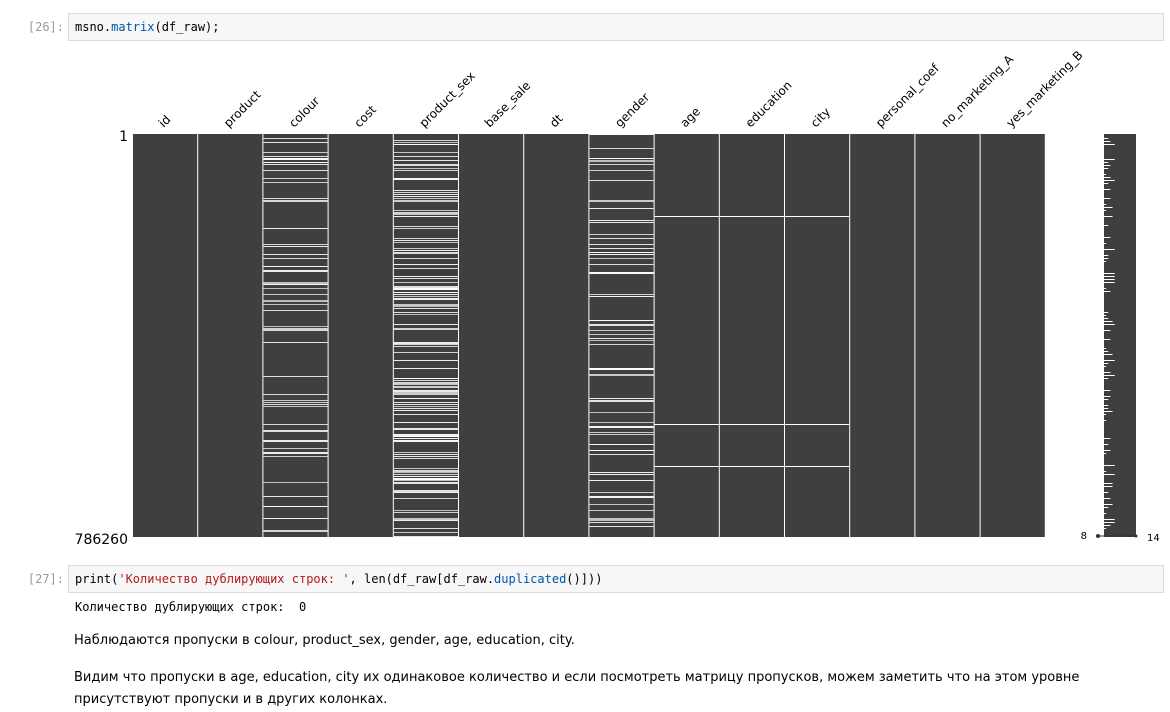 The height and width of the screenshot is (712, 1170). Describe the element at coordinates (491, 335) in the screenshot. I see `matrix-column-base_sale` at that location.